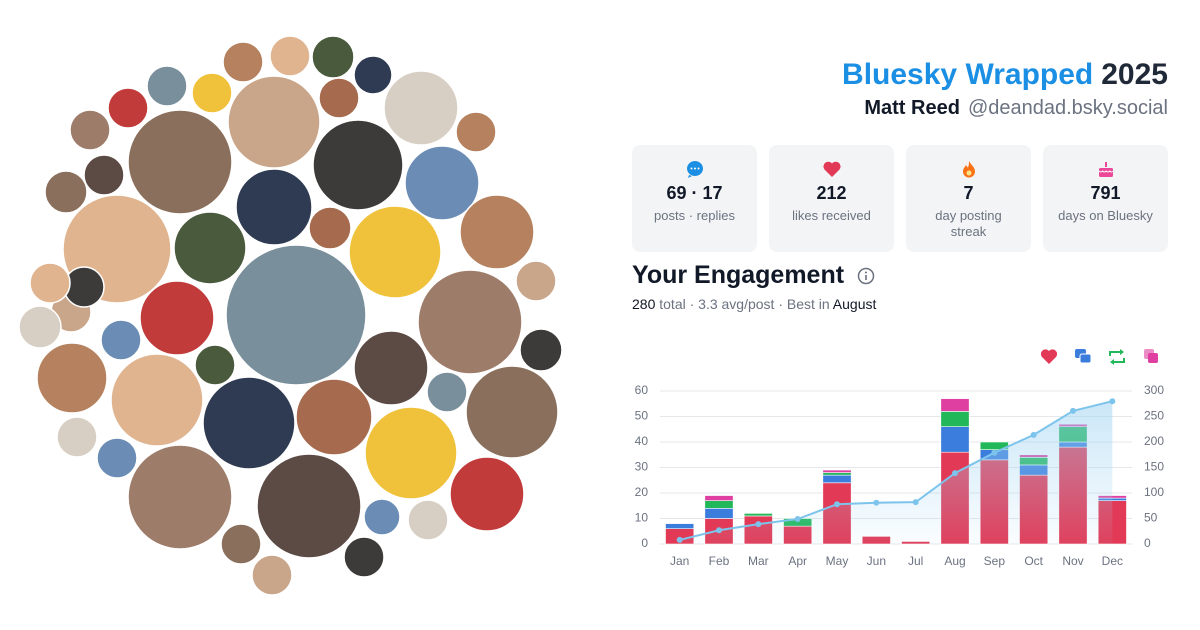 Image resolution: width=1200 pixels, height=630 pixels. Describe the element at coordinates (1112, 561) in the screenshot. I see `x-tick-label: Dec` at that location.